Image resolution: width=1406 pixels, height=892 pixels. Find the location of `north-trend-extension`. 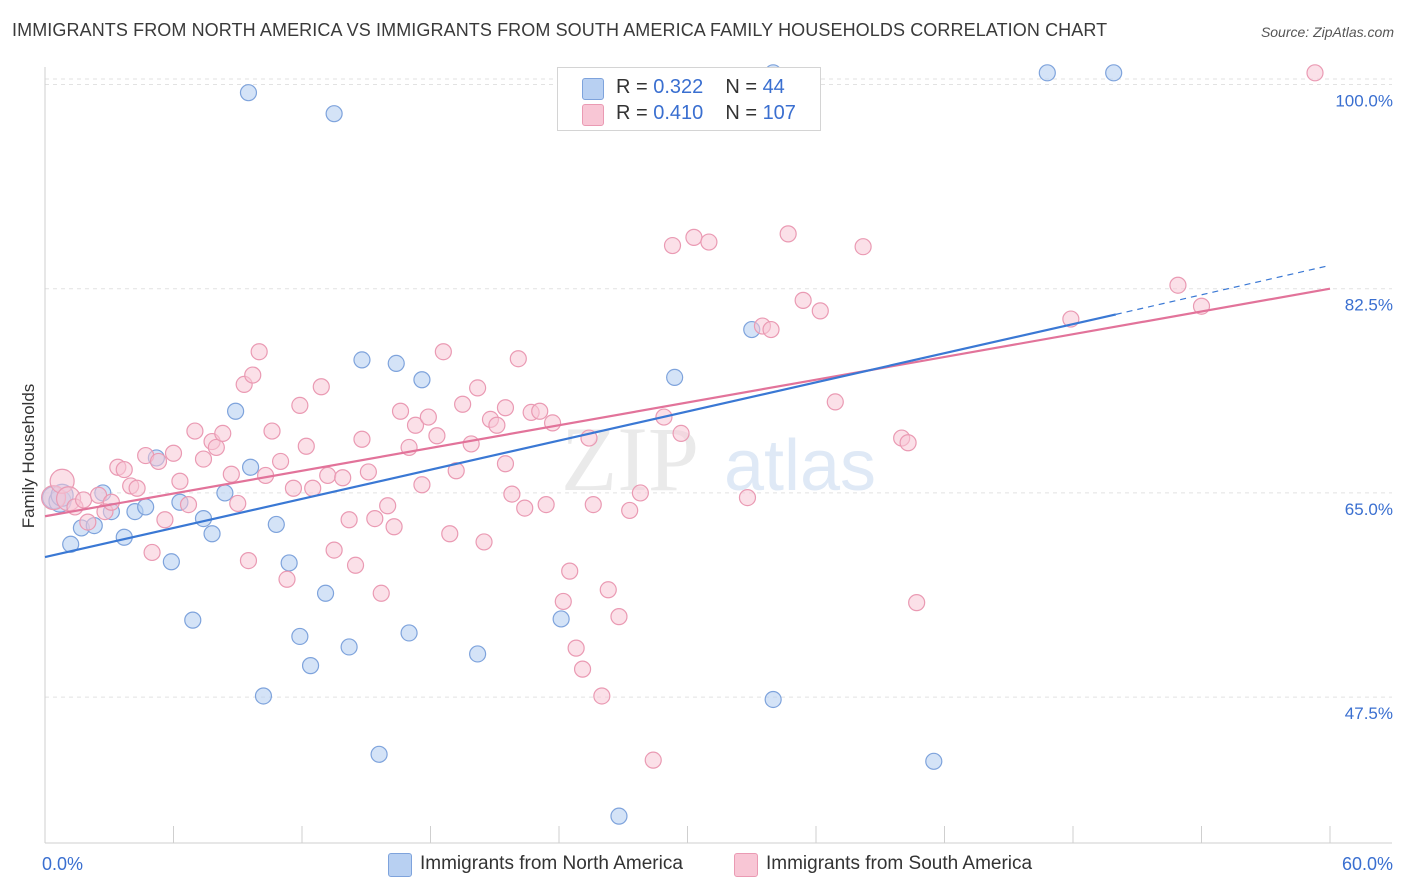

north-trend-extension is located at coordinates (1223, 289).